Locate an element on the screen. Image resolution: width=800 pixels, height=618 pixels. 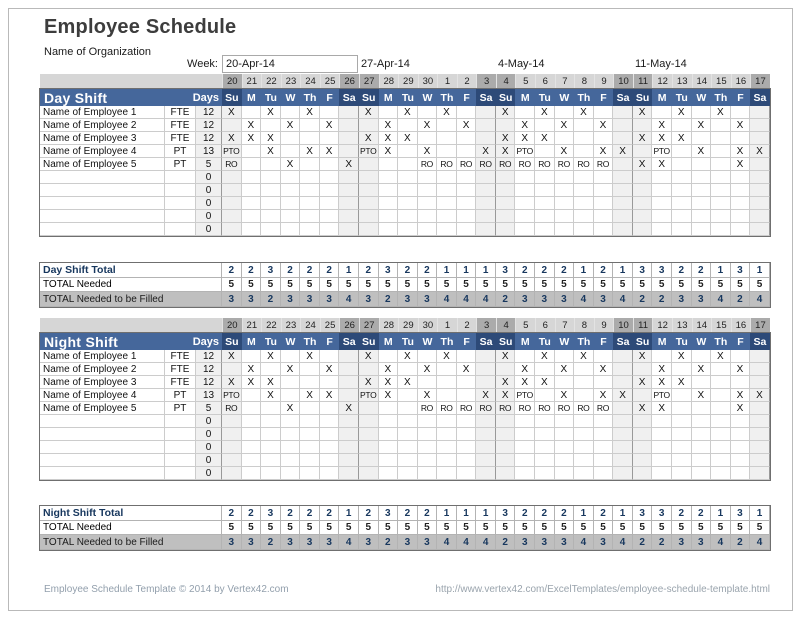
employee-name-cell: Name of Employee 2 is located at coordinates (102, 369).